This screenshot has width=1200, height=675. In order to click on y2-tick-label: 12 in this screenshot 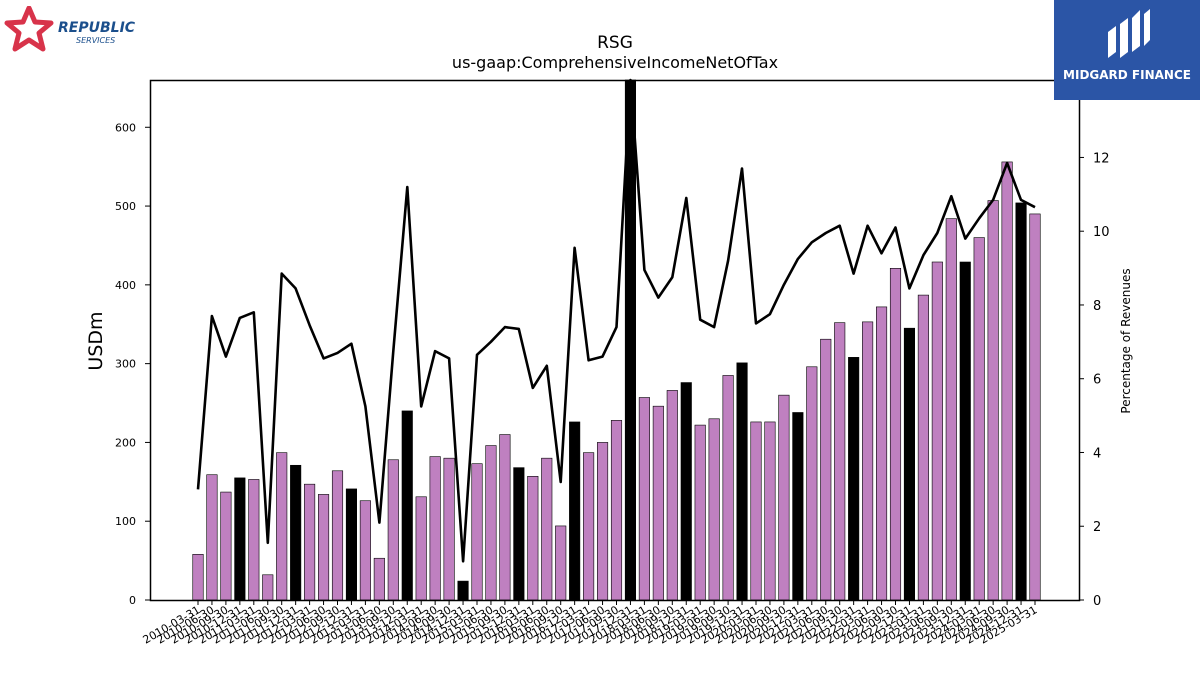, I will do `click(1101, 158)`.